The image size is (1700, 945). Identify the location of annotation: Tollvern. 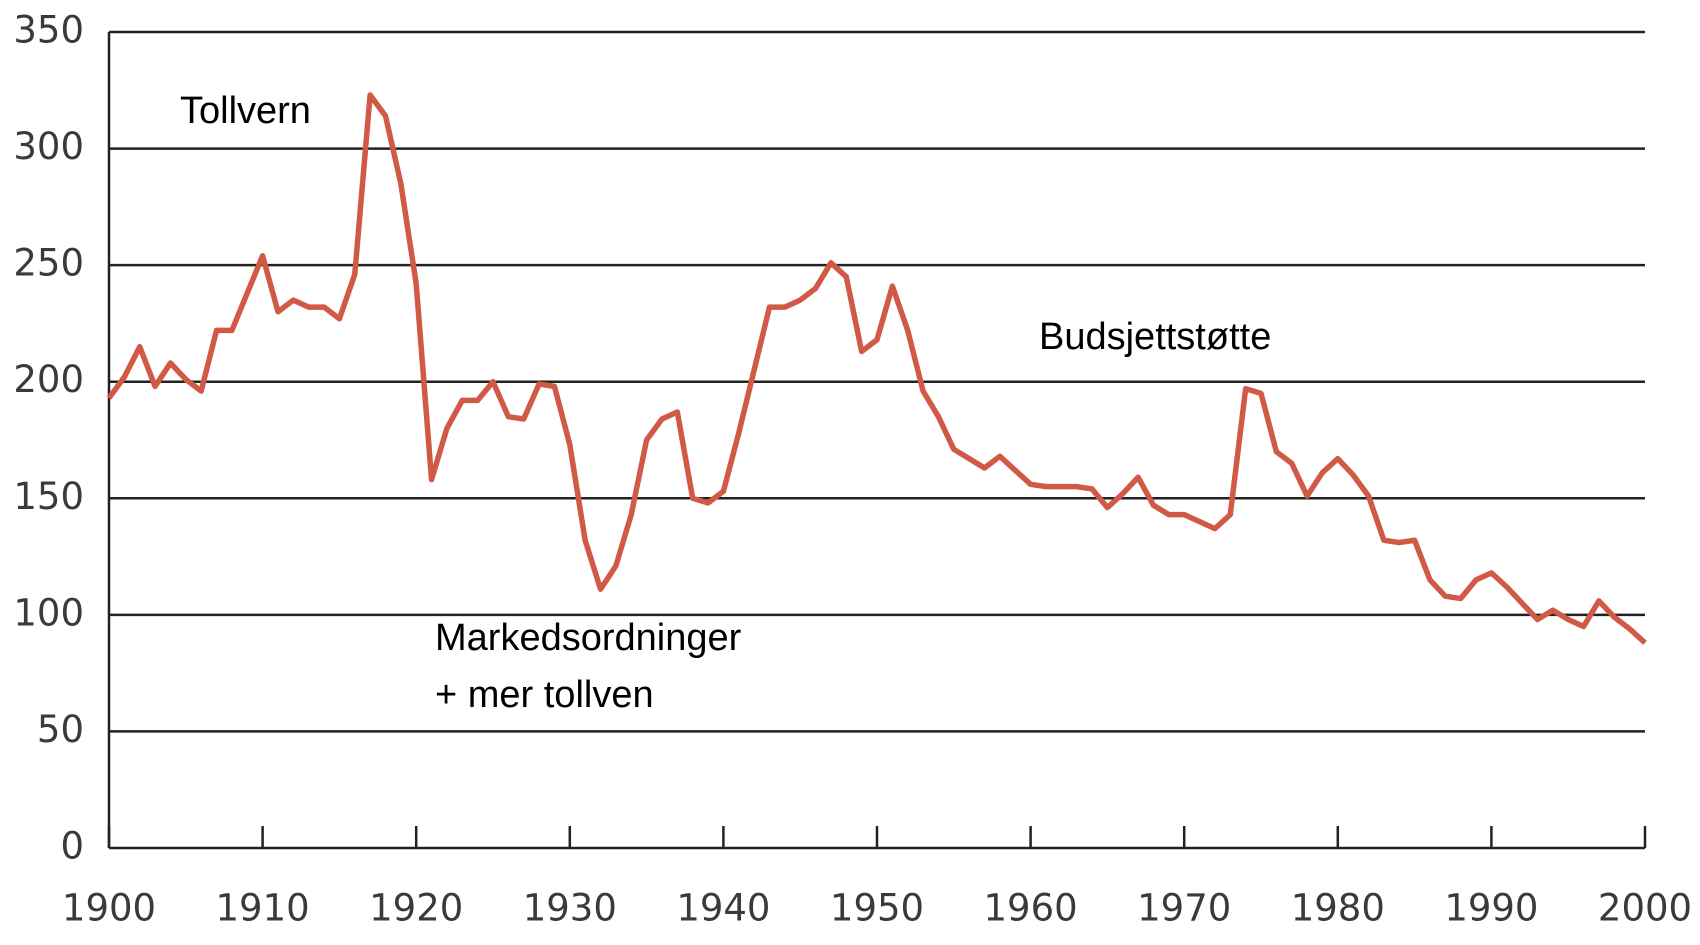
(245, 111).